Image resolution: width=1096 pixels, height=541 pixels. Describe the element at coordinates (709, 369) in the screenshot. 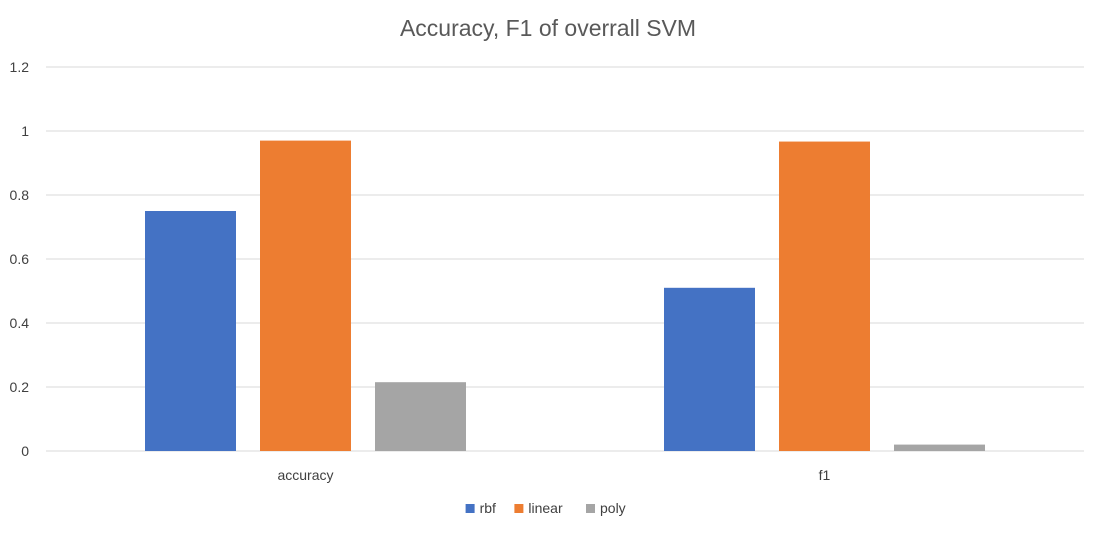

I see `bar-rbf-f1` at that location.